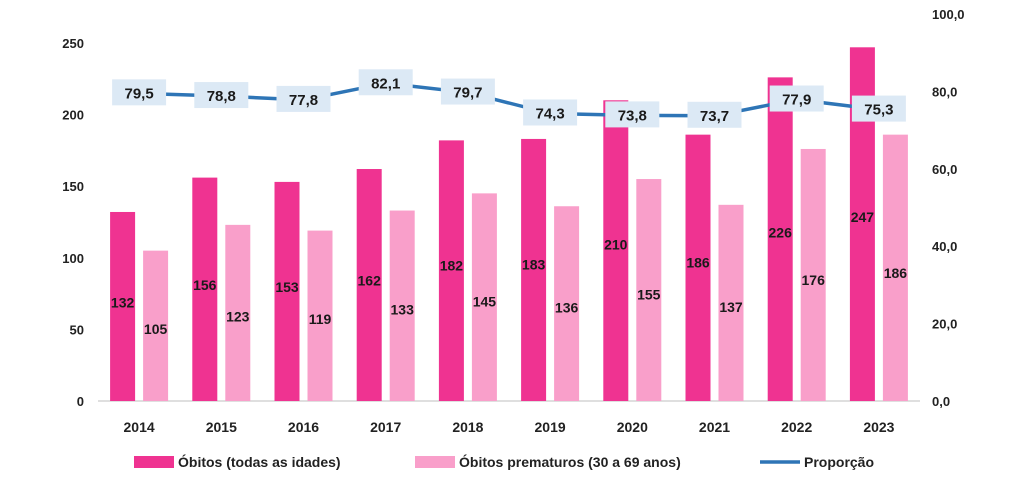  I want to click on line-series: 79,5 78,8 77,8 82,1 79,7 74,3 73,8 73,7 77,9 75,3, so click(509, 98).